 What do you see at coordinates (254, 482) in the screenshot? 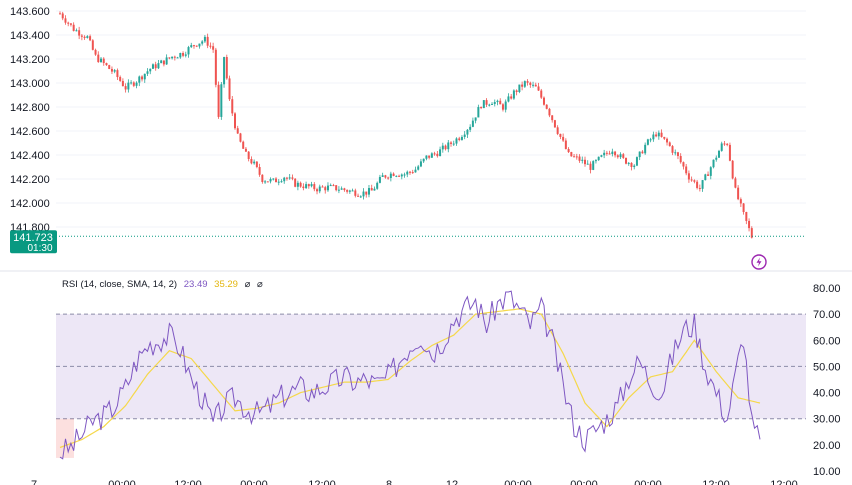
I see `time-tick-label: 00:00` at bounding box center [254, 482].